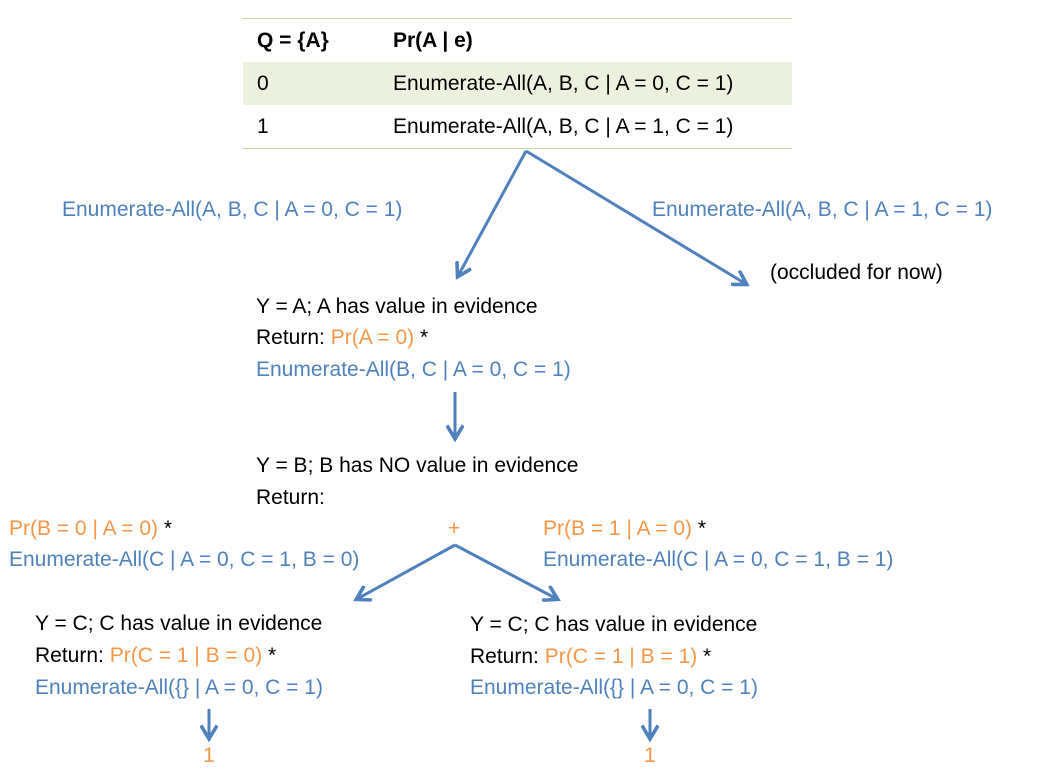 Image resolution: width=1043 pixels, height=776 pixels. Describe the element at coordinates (311, 127) in the screenshot. I see `table-cell-value: 1` at that location.